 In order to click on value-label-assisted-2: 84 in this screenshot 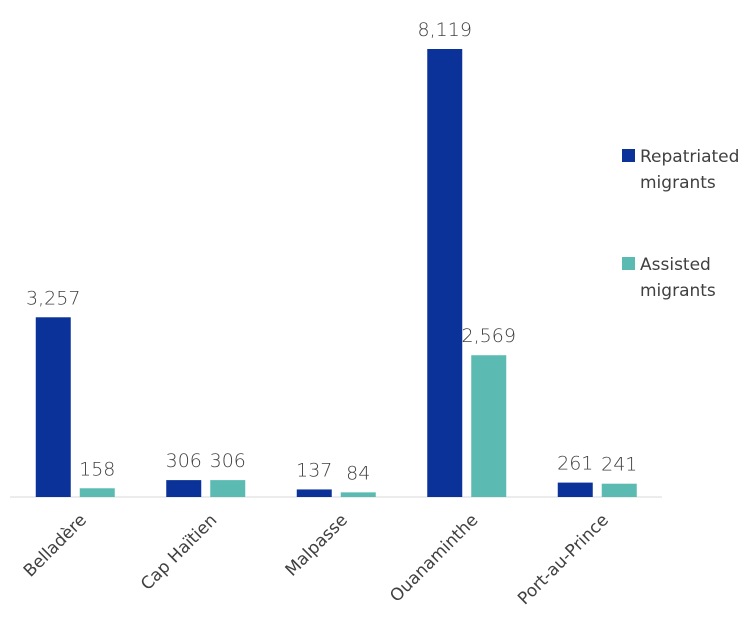, I will do `click(358, 473)`.